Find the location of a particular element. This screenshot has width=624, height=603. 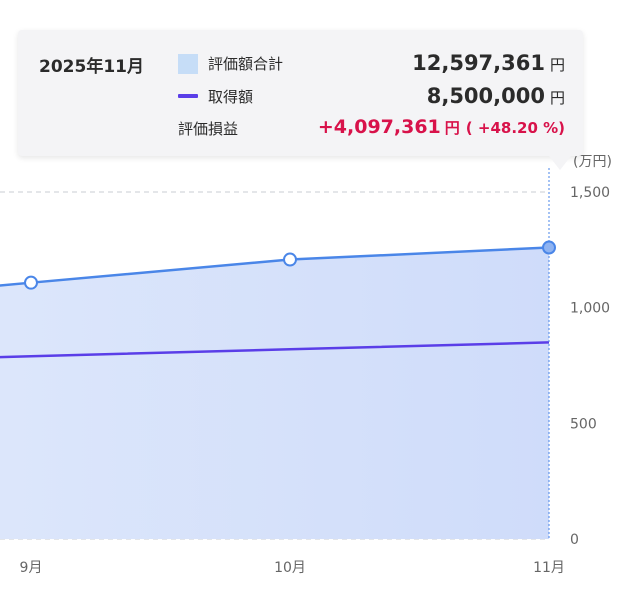

gain-percent: ( +48.20 %) is located at coordinates (515, 128).